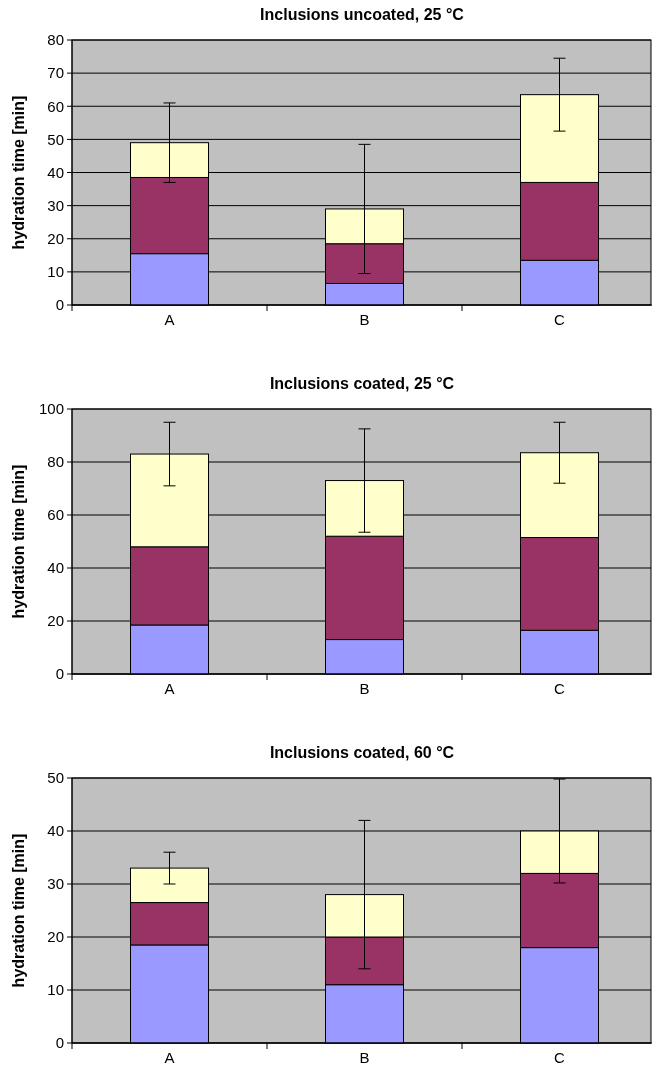 Image resolution: width=652 pixels, height=1069 pixels. What do you see at coordinates (55, 73) in the screenshot?
I see `y-tick-label: 70` at bounding box center [55, 73].